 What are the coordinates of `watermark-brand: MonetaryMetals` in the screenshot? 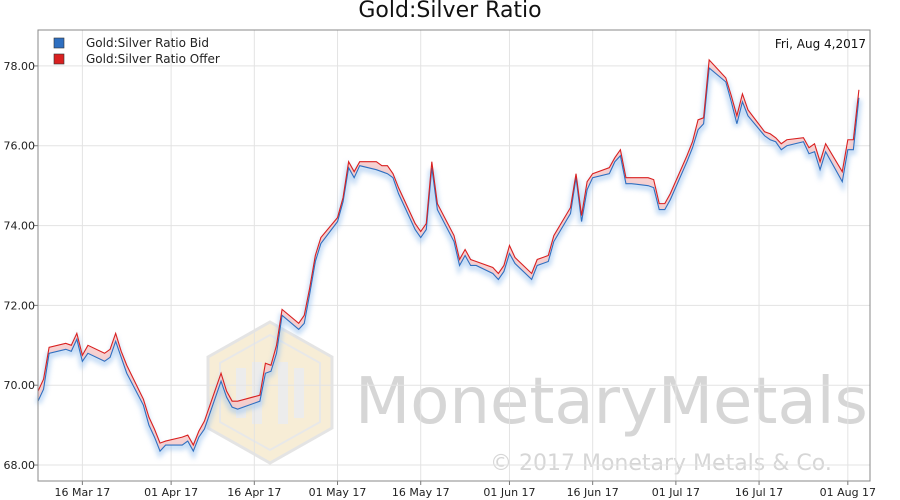 It's located at (611, 402).